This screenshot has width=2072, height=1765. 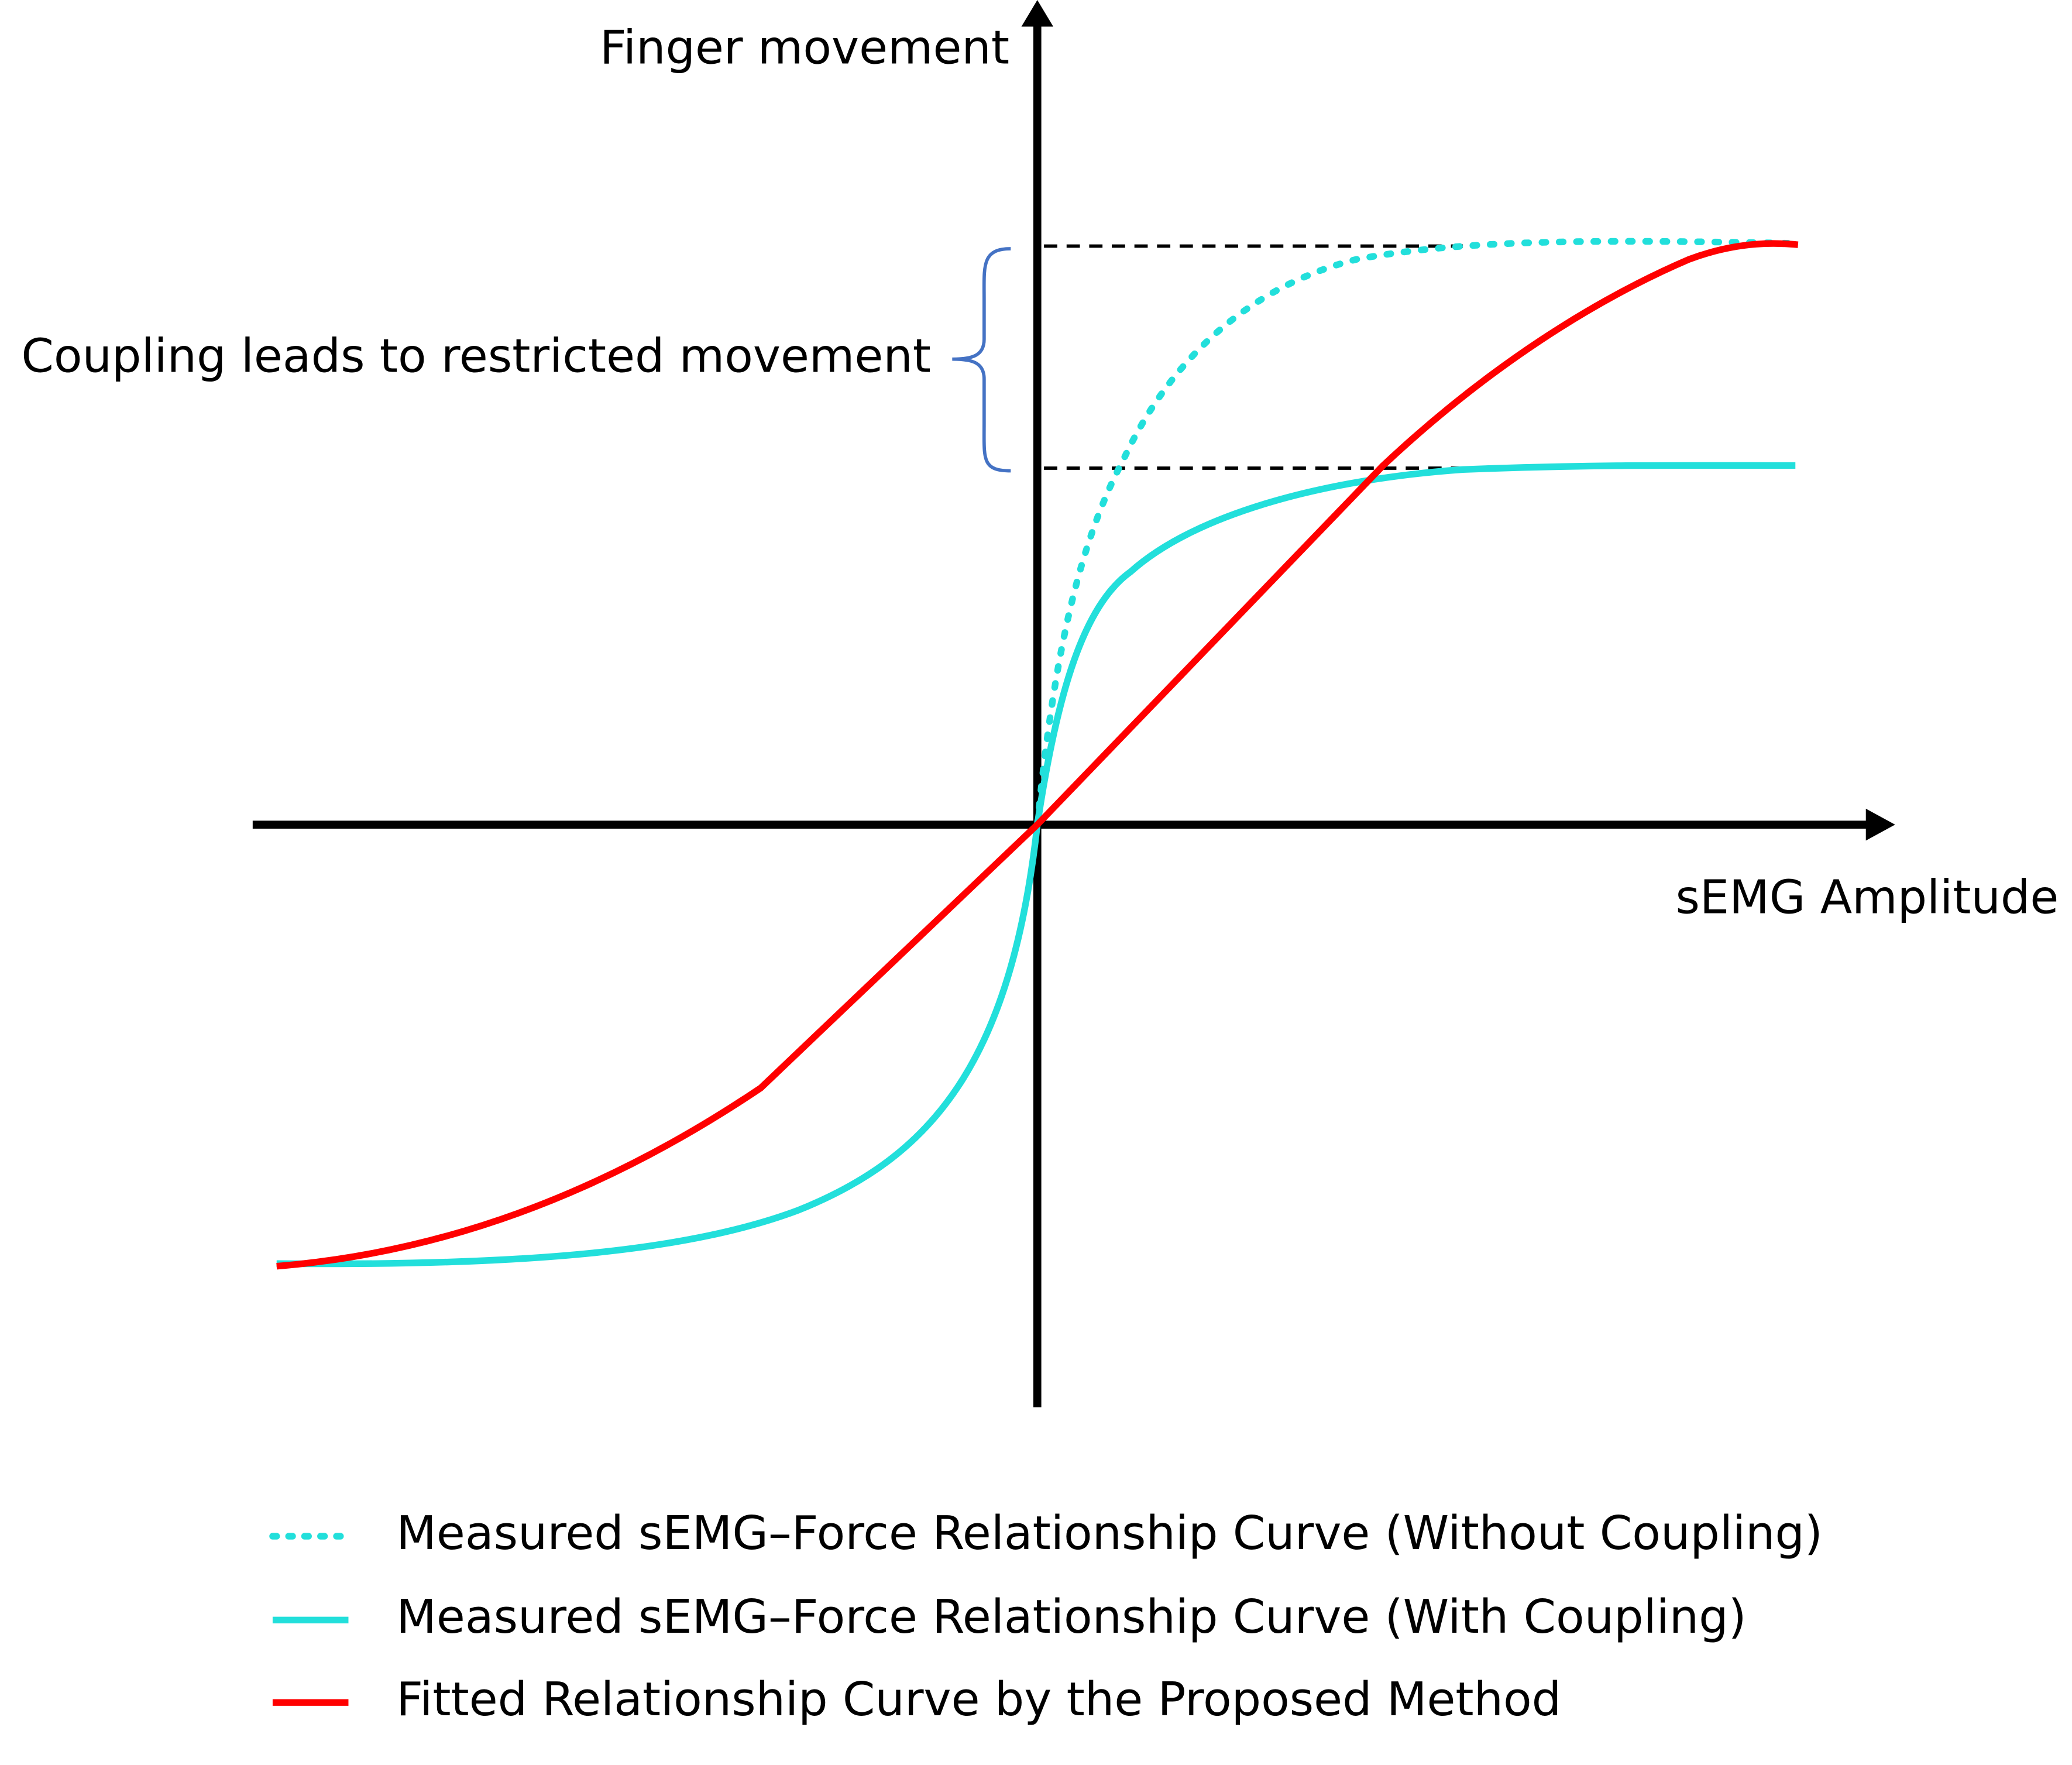 What do you see at coordinates (982, 360) in the screenshot?
I see `brace` at bounding box center [982, 360].